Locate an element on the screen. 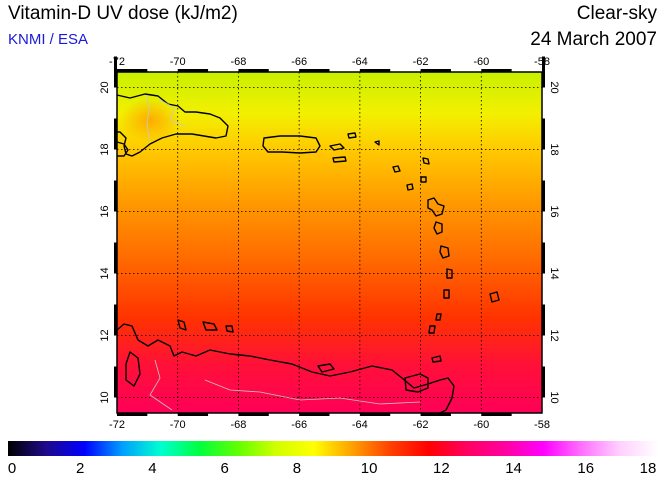 The height and width of the screenshot is (480, 665). colombia-venezuela-border is located at coordinates (161, 385).